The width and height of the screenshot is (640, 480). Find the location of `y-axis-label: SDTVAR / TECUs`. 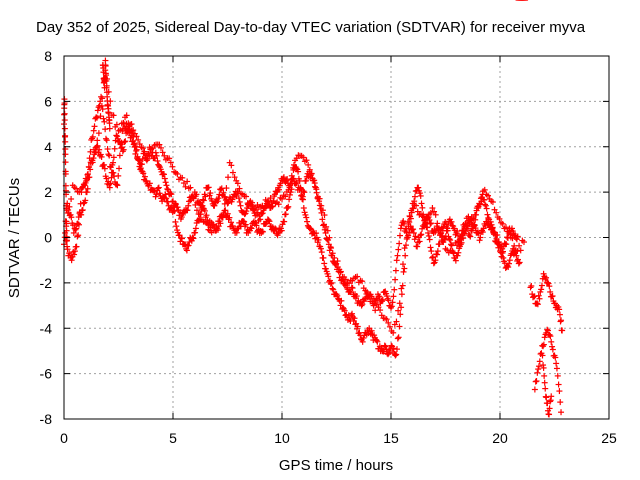

y-axis-label: SDTVAR / TECUs is located at coordinates (14, 238).